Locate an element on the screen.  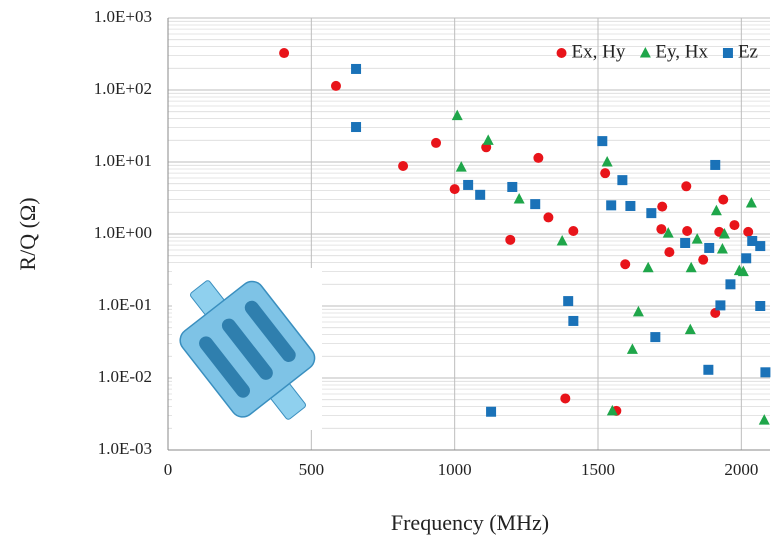
y-tick-label: 1.0E-01 is located at coordinates (125, 304).